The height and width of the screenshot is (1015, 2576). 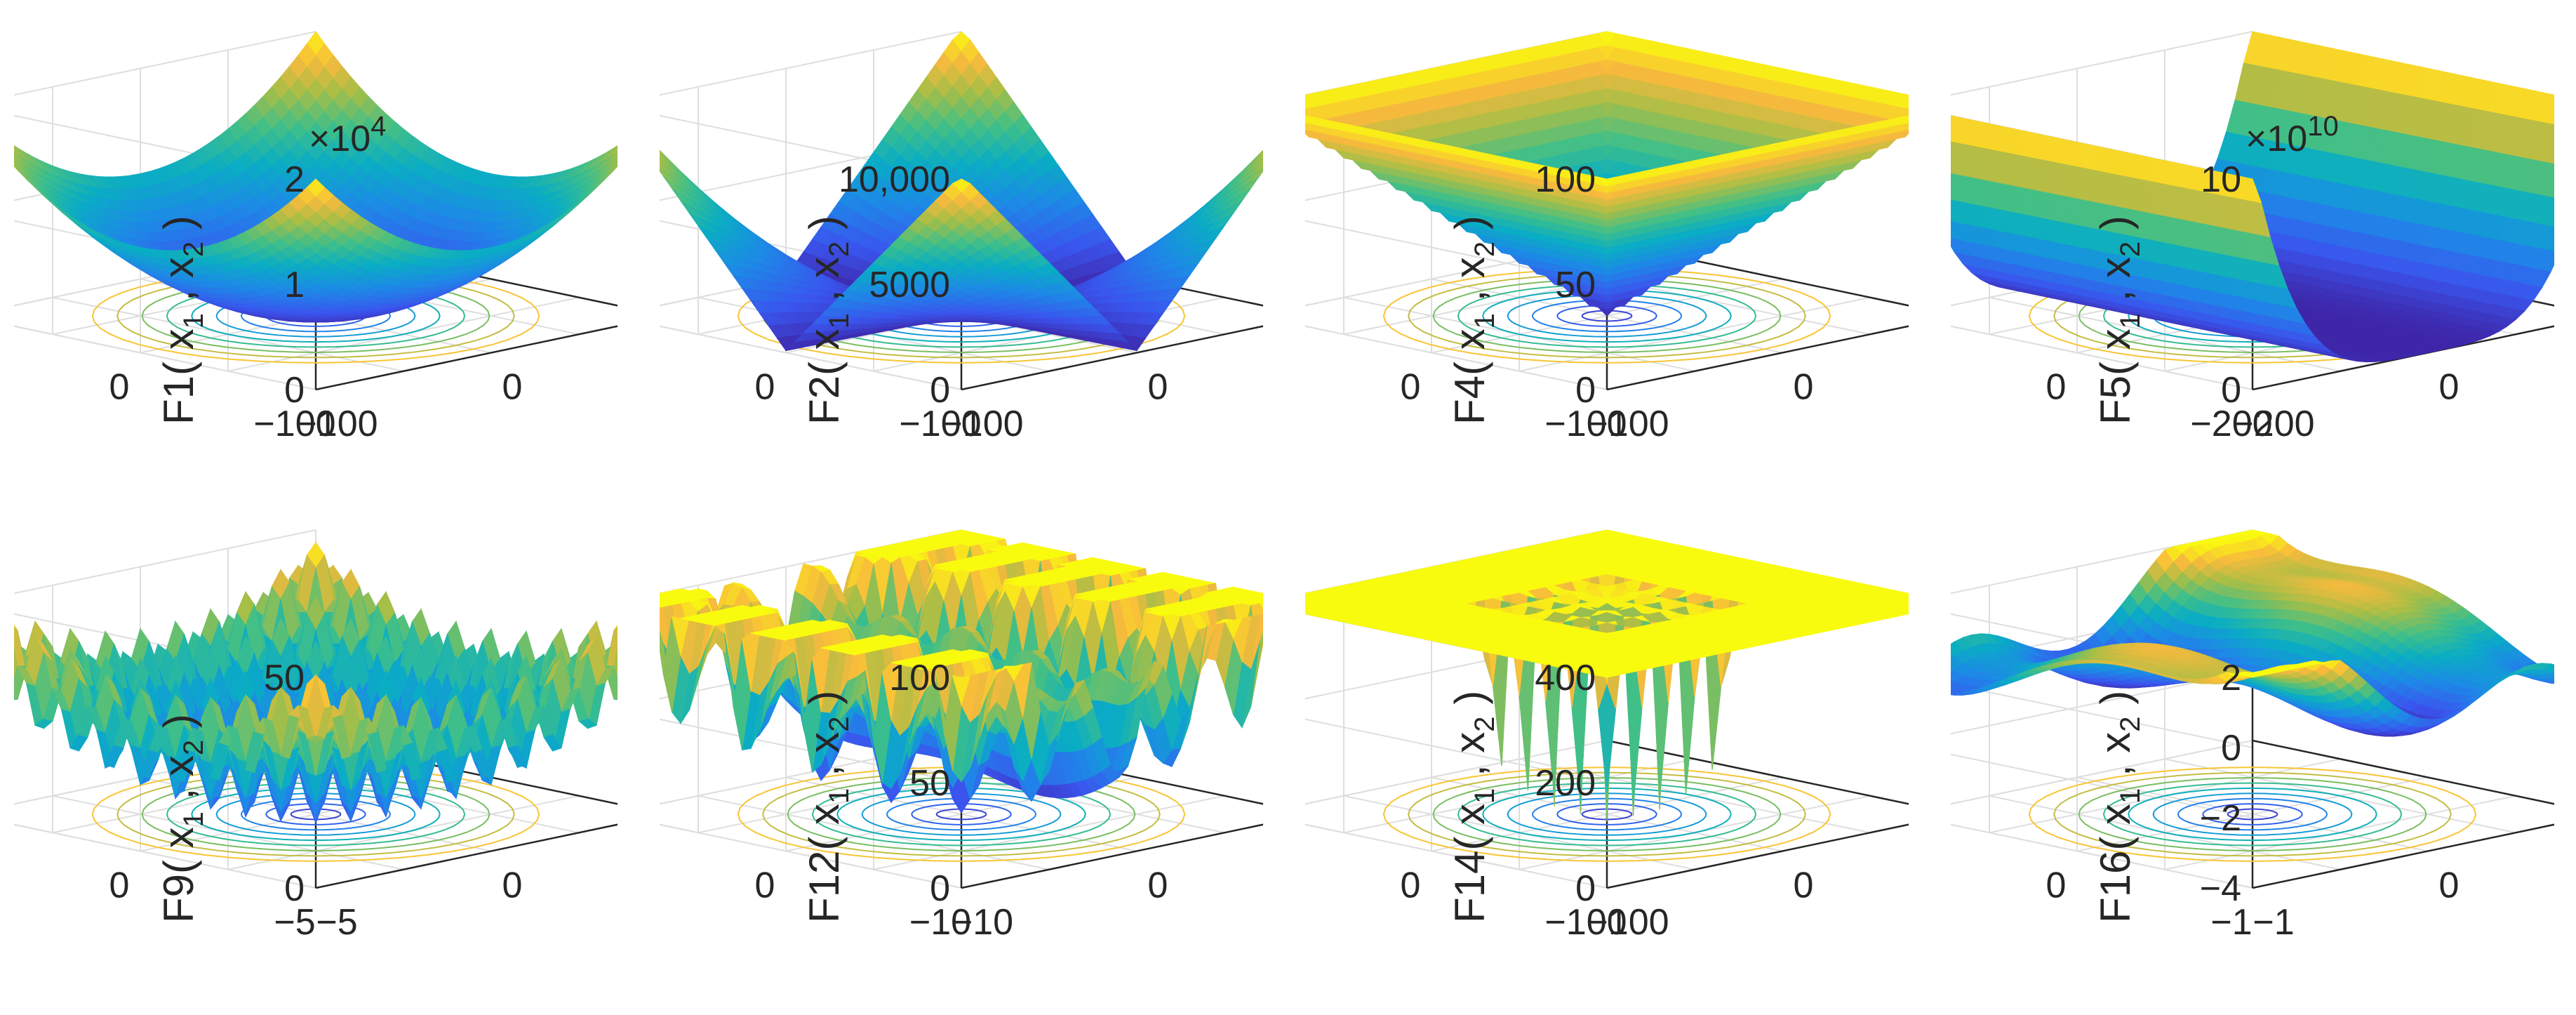 I want to click on z-axis-label: F1( x1 , x2 ), so click(x=182, y=320).